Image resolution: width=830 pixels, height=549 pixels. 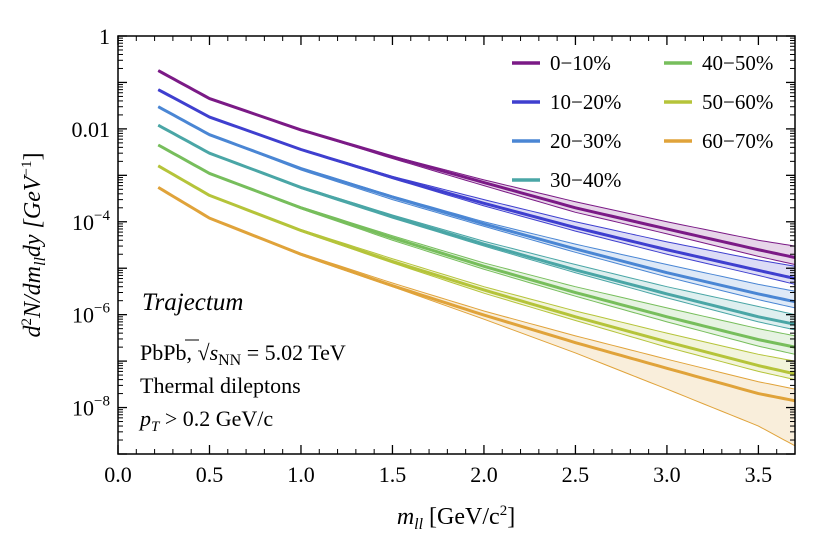 I want to click on legend-label-series-2: 10−20%, so click(x=585, y=102).